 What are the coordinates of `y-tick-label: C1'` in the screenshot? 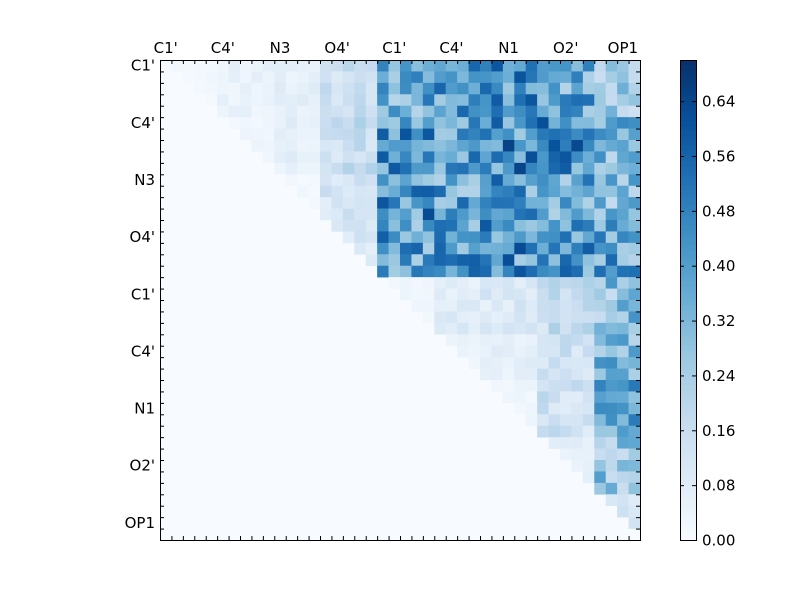 It's located at (143, 66).